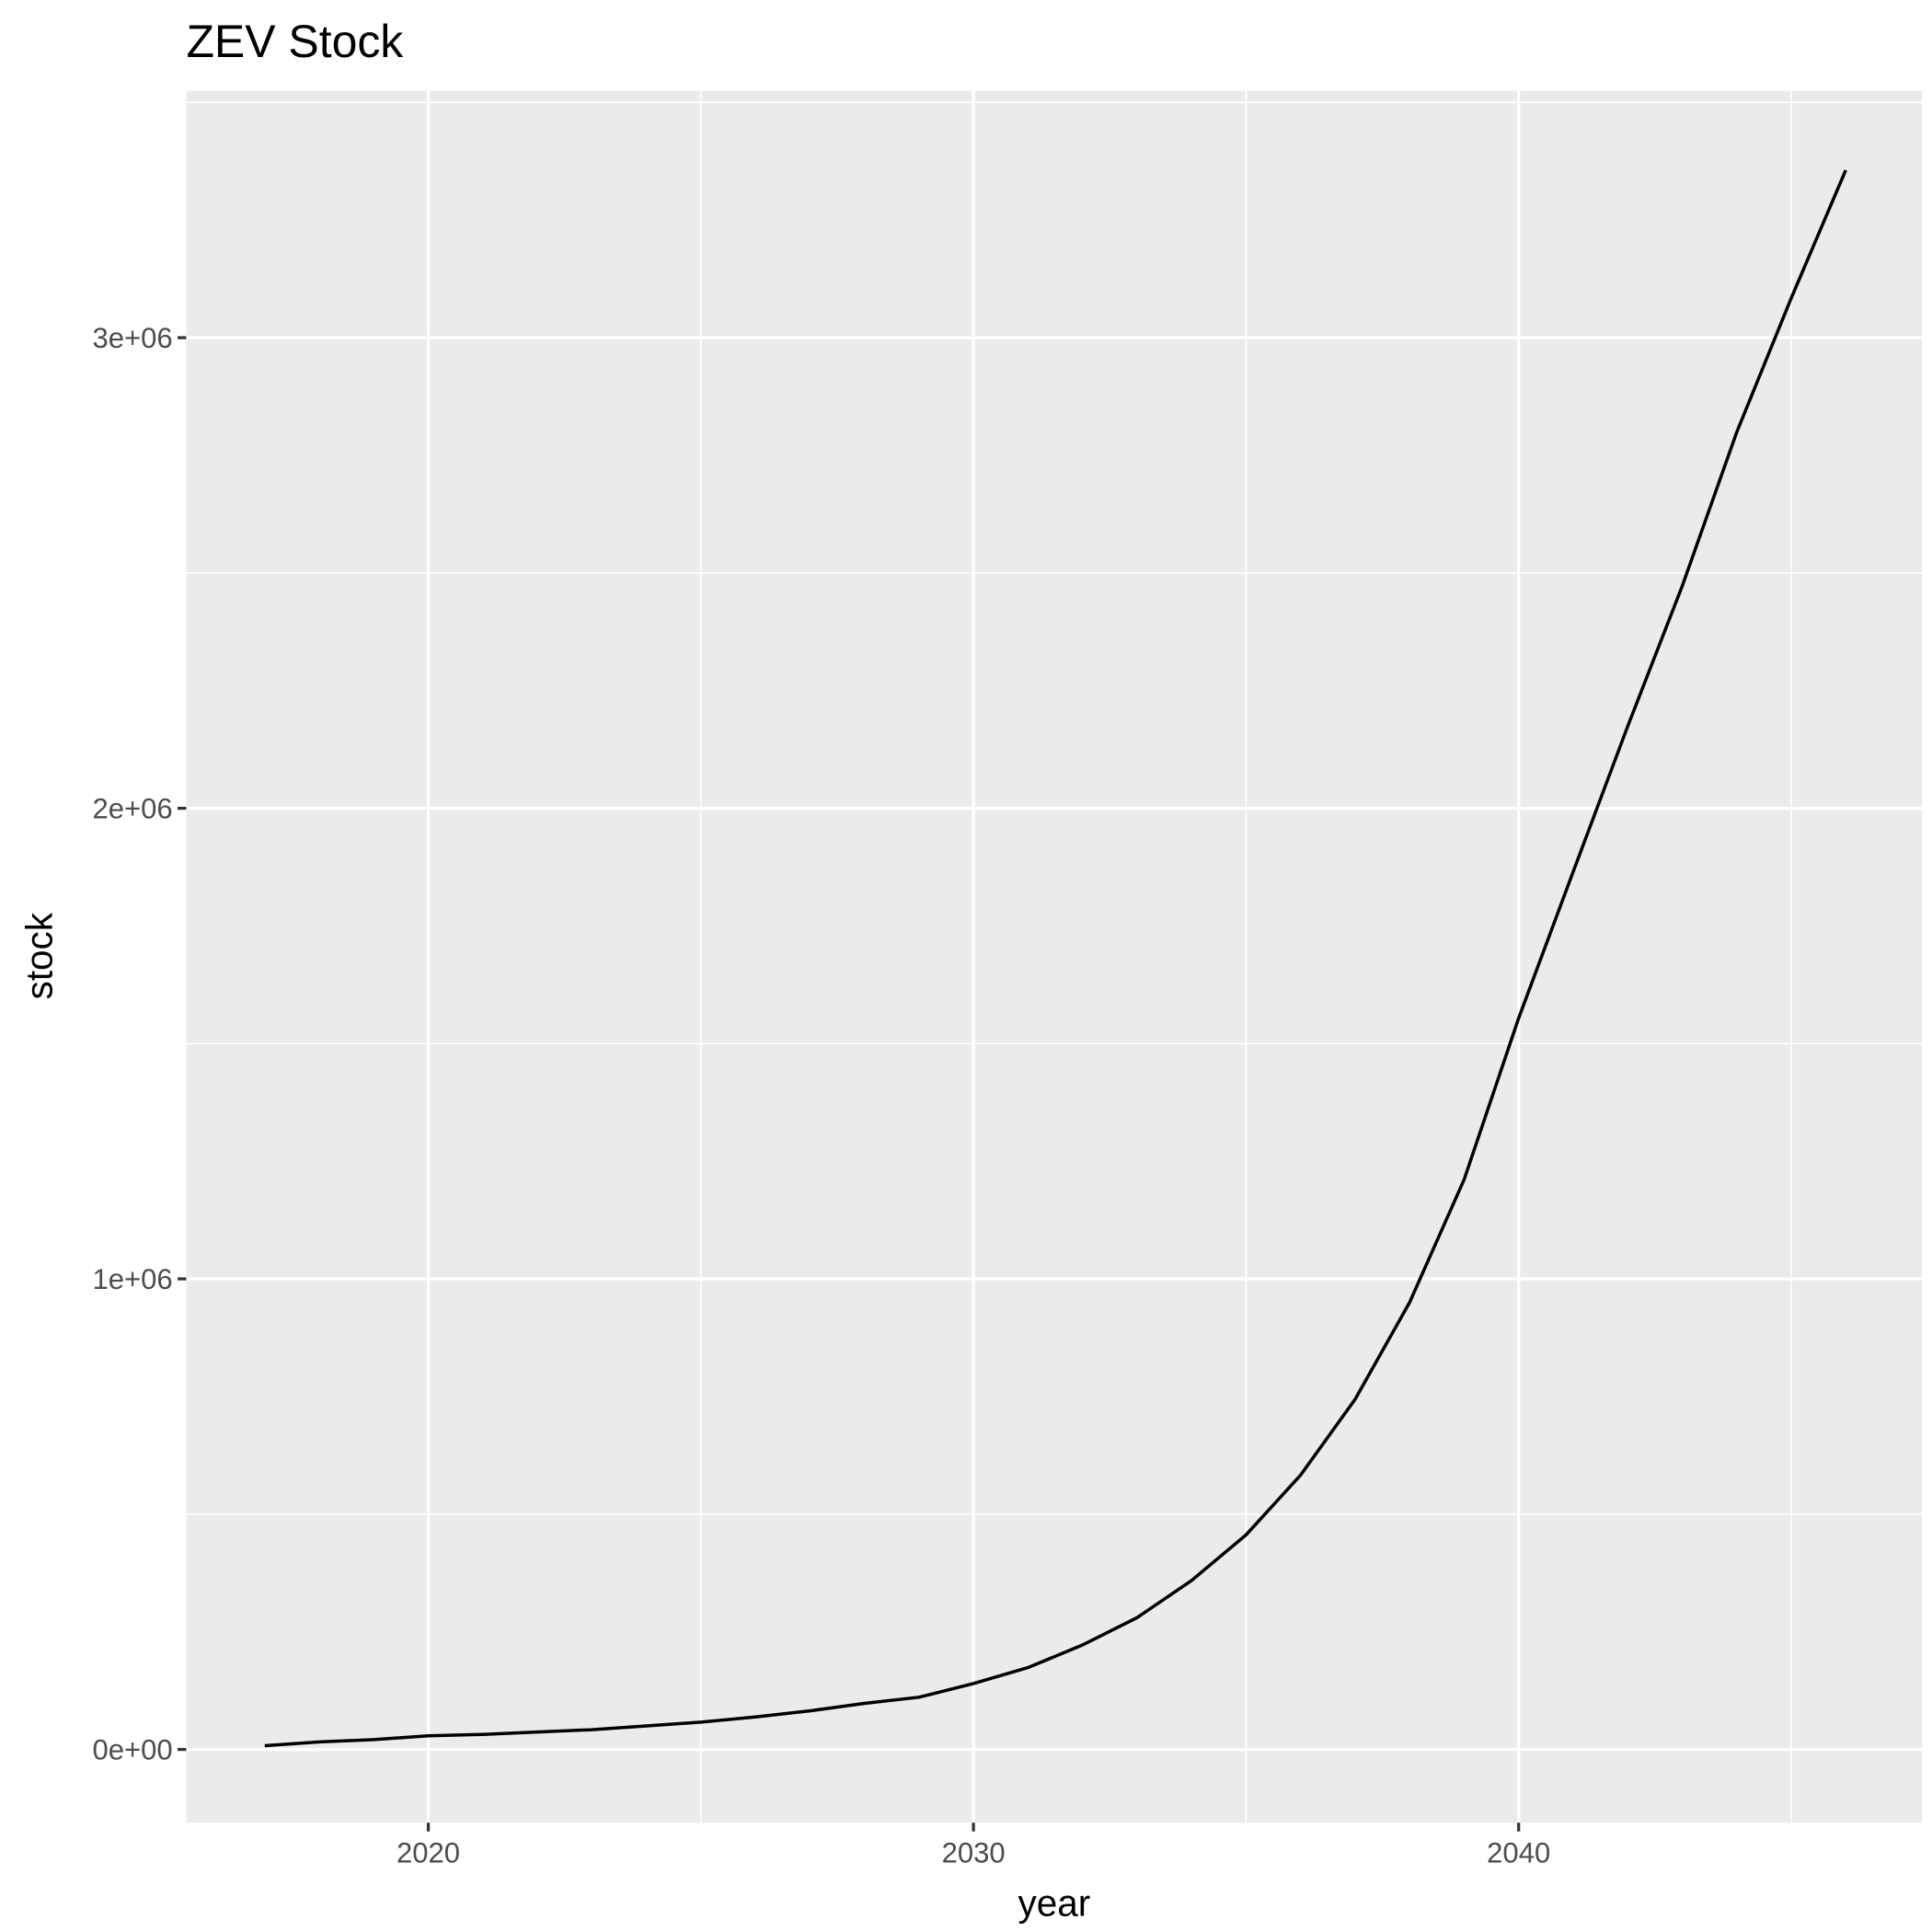  I want to click on y-tick-label: 2e+06, so click(132, 808).